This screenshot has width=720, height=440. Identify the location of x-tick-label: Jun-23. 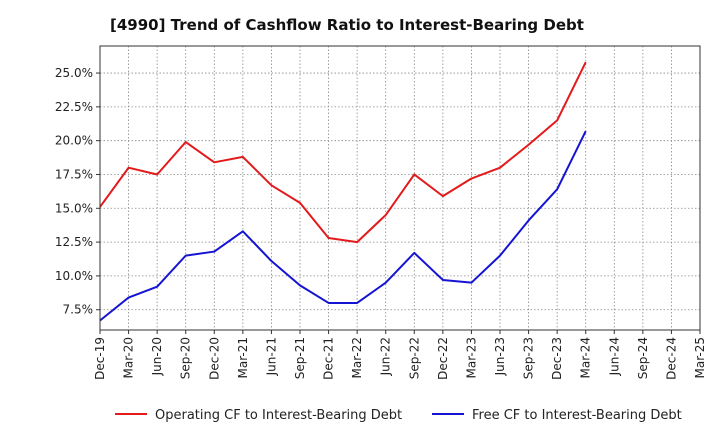
(500, 356).